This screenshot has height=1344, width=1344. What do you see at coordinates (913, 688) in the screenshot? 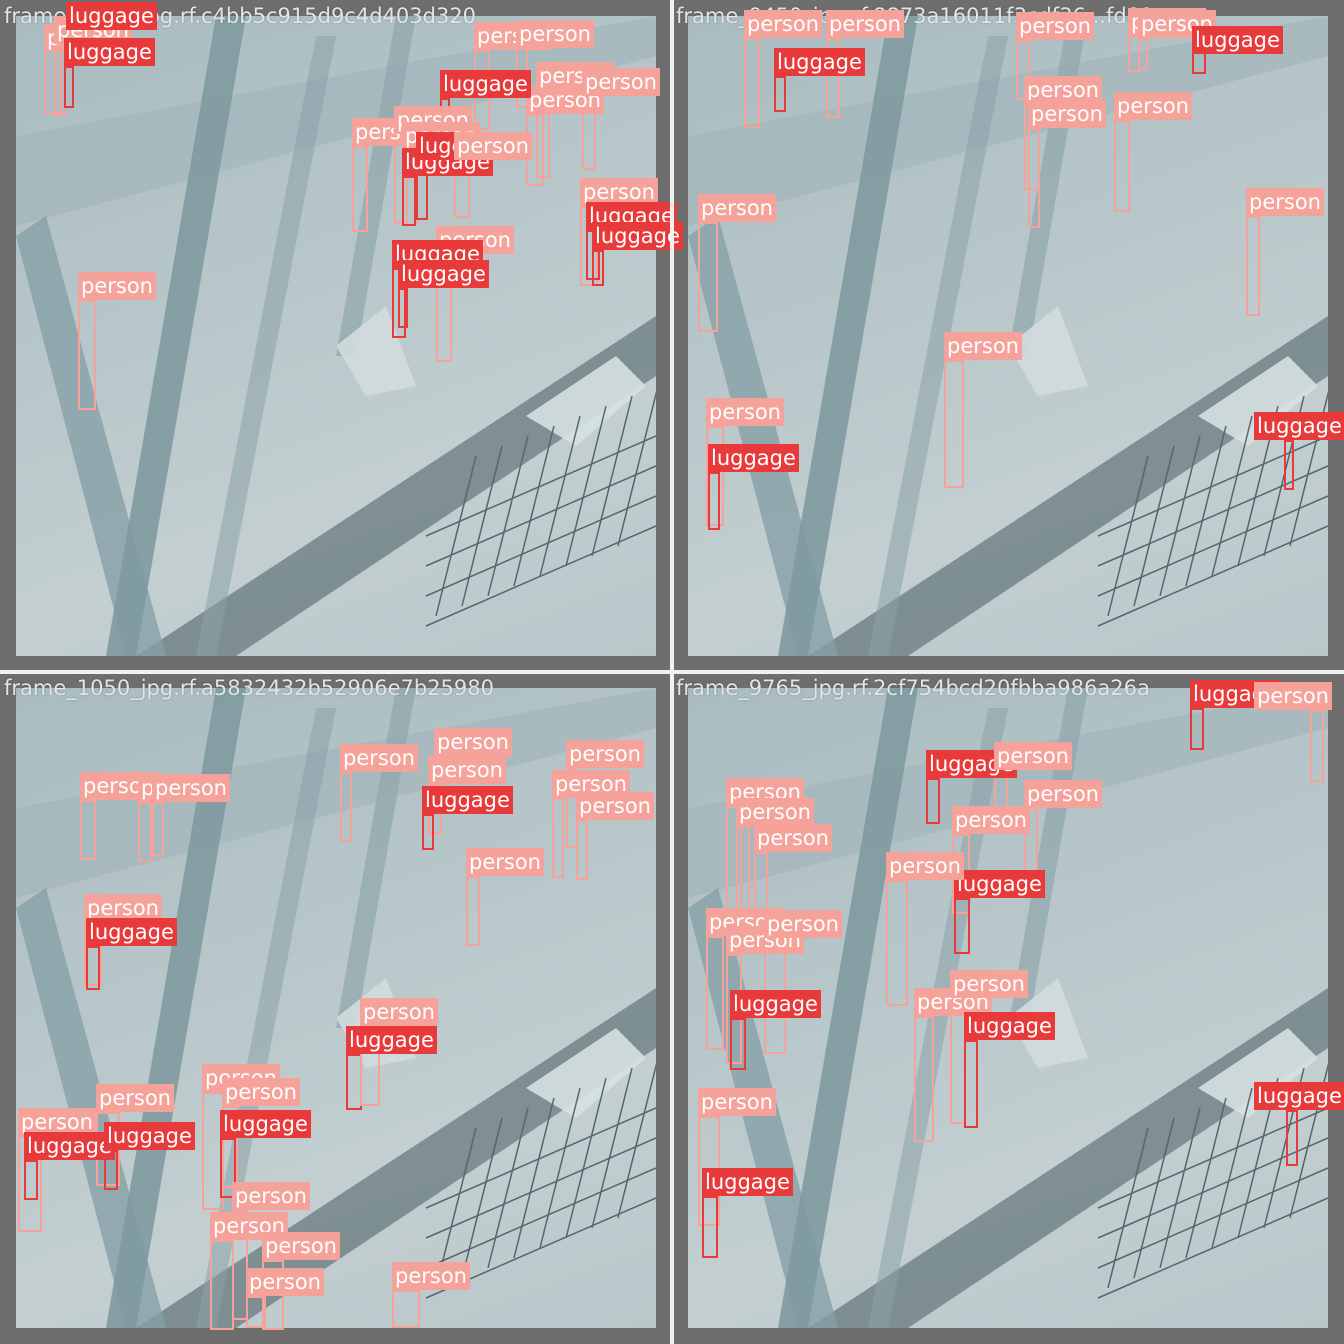
I see `tile-filename: frame_9765_jpg.rf.2cf754bcd20fbba986a26a` at bounding box center [913, 688].